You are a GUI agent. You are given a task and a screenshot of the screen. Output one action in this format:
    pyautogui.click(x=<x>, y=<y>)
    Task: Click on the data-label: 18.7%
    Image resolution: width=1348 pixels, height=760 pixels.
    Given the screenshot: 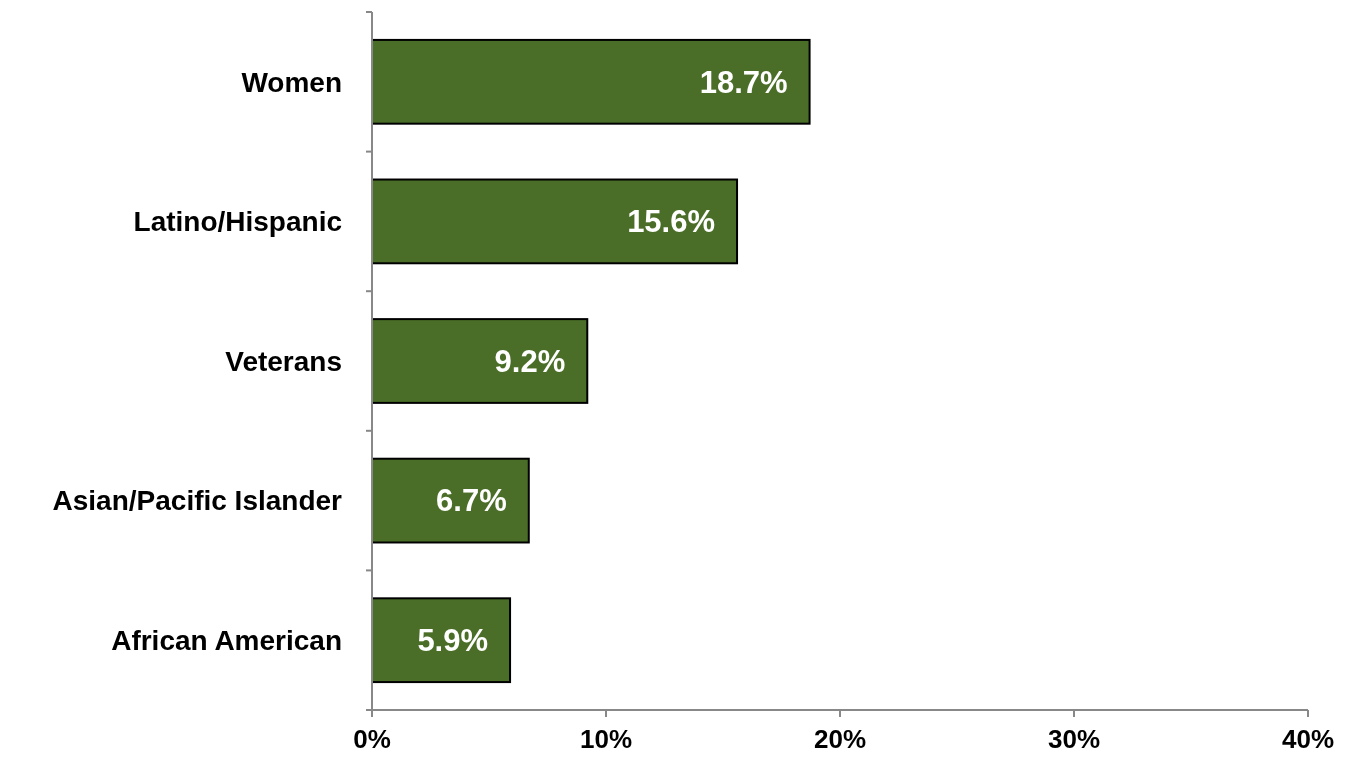 What is the action you would take?
    pyautogui.click(x=743, y=82)
    